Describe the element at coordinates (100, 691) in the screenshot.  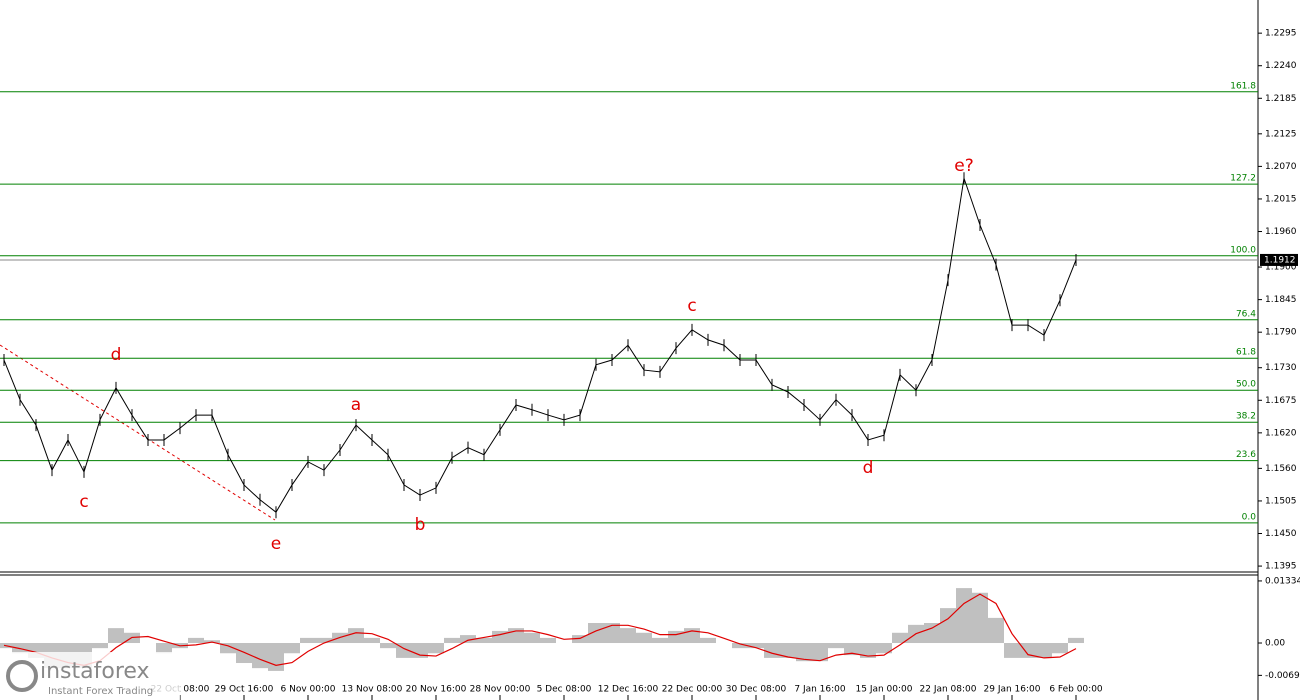
I see `logo-tagline: Instant Forex Trading` at that location.